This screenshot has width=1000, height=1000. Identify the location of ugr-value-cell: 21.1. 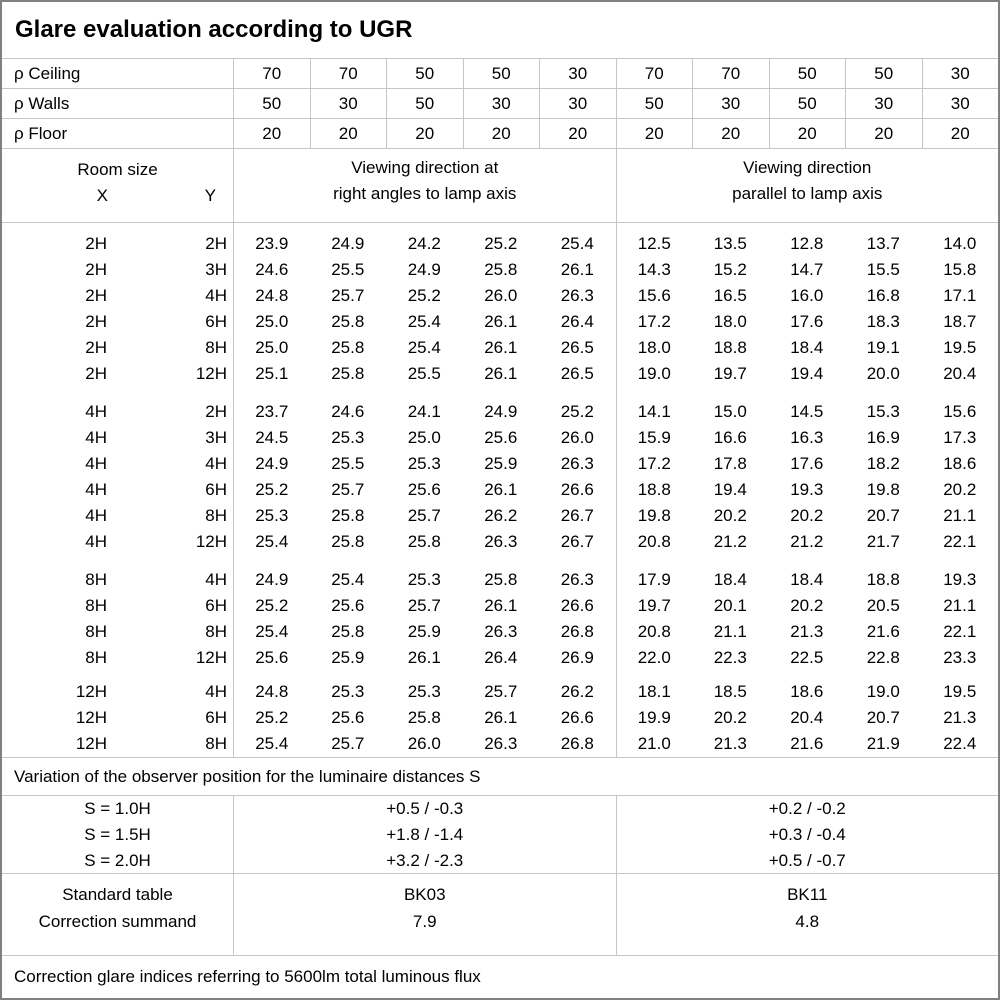
(960, 605).